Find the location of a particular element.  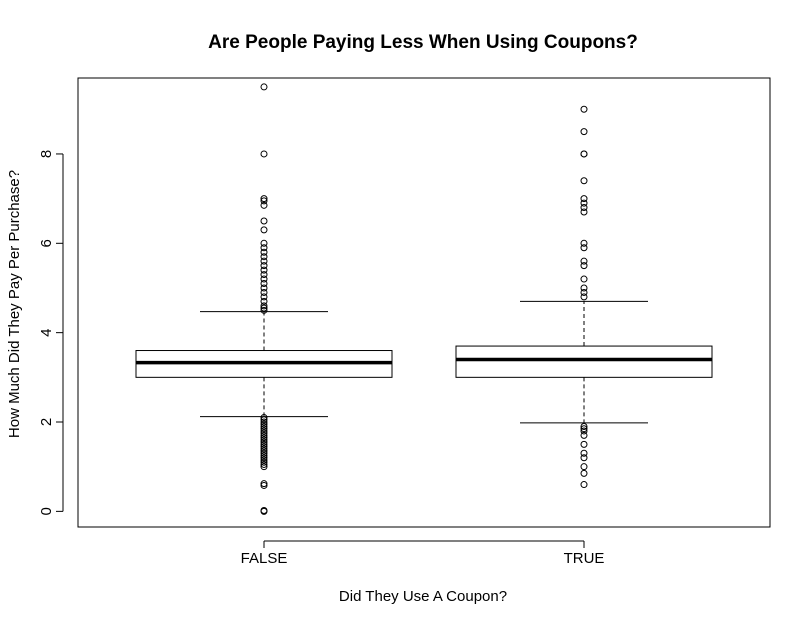

y-tick-label: 4 is located at coordinates (46, 332).